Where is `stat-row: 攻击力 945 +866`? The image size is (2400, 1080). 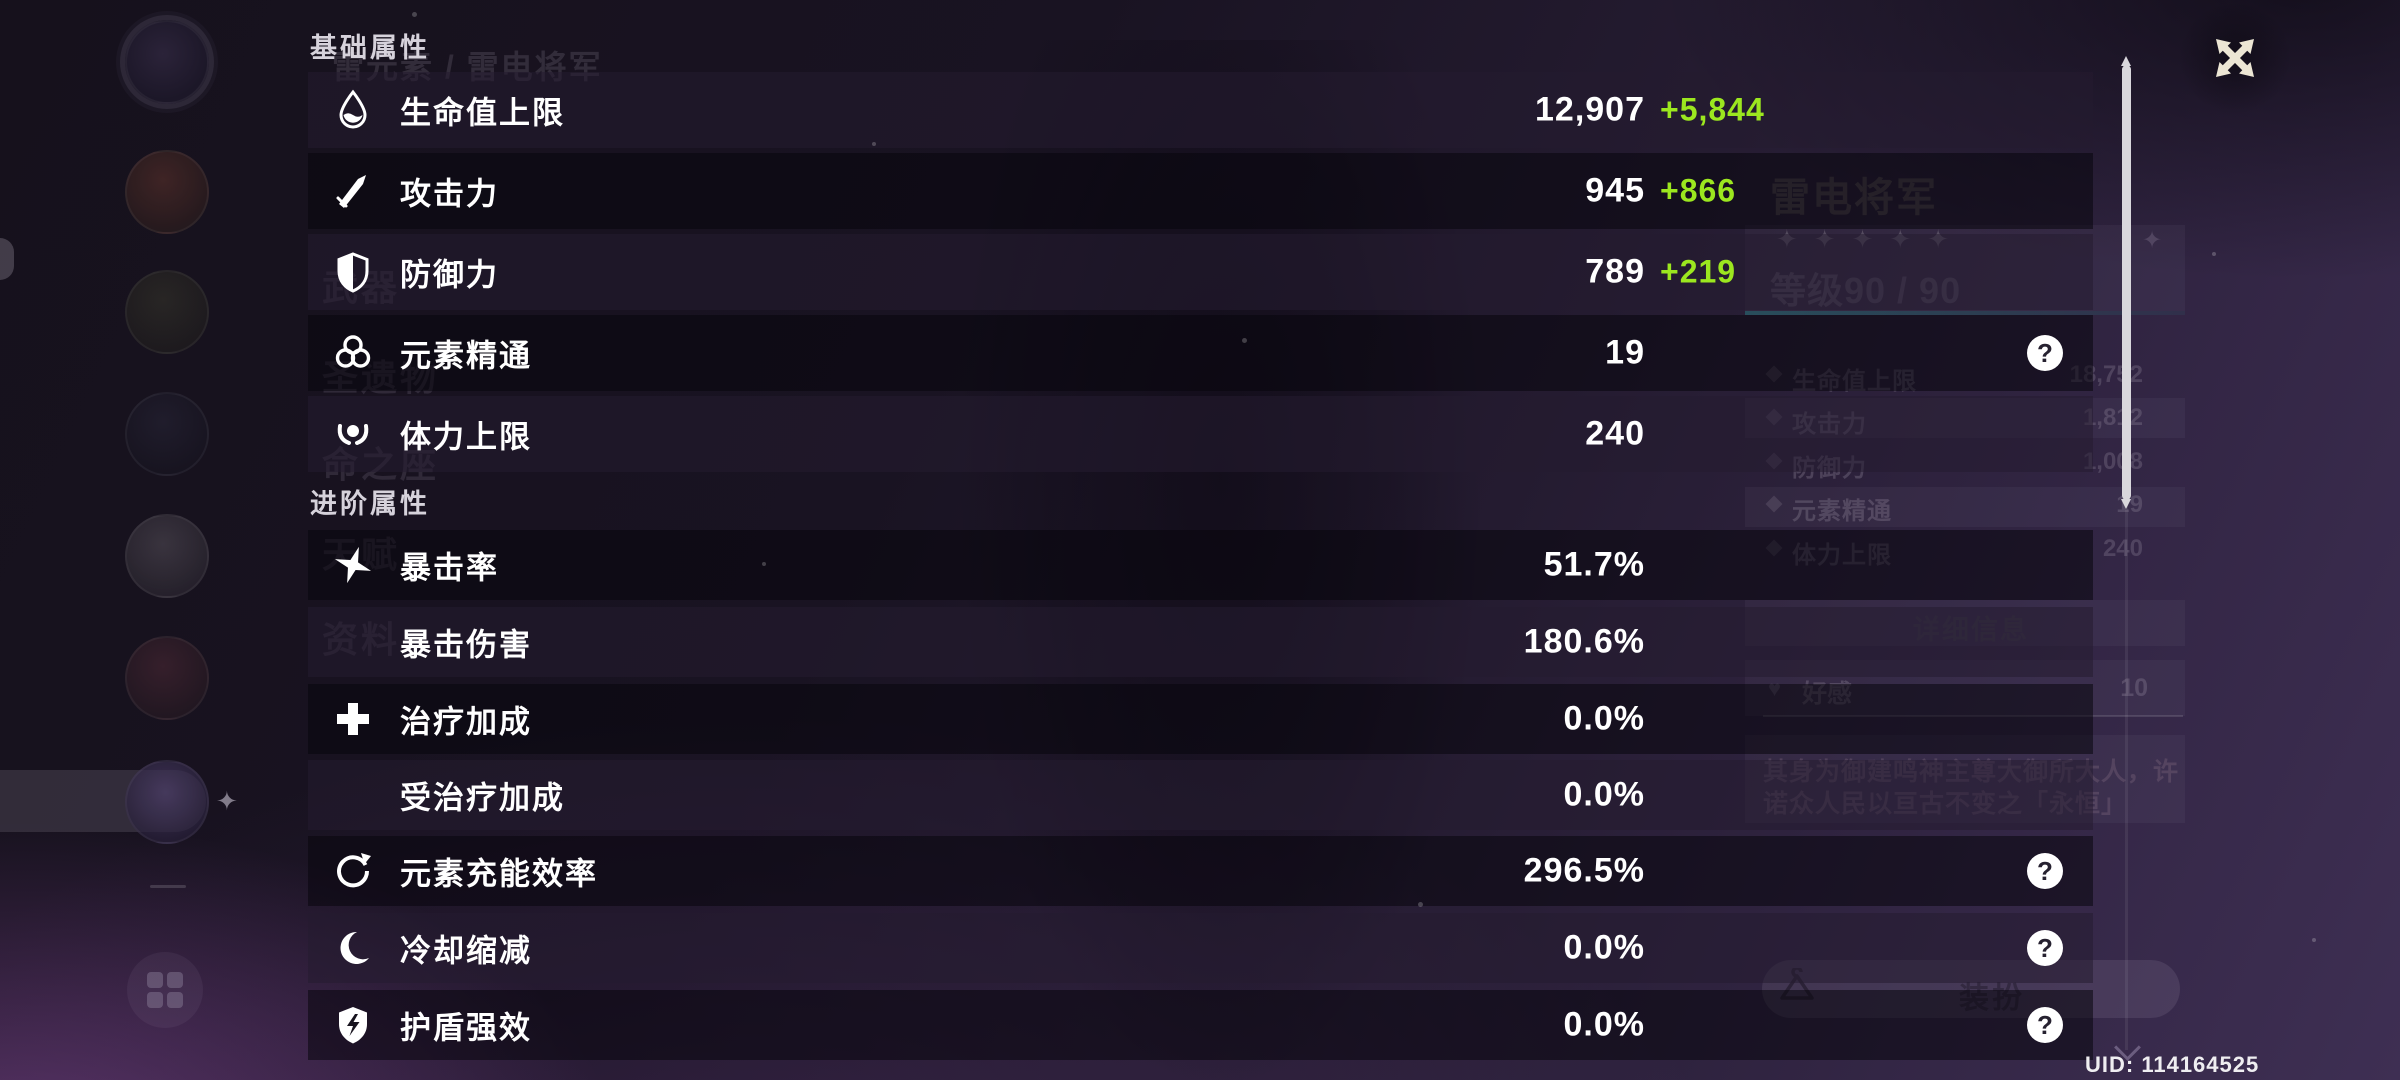
stat-row: 攻击力 945 +866 is located at coordinates (1200, 191).